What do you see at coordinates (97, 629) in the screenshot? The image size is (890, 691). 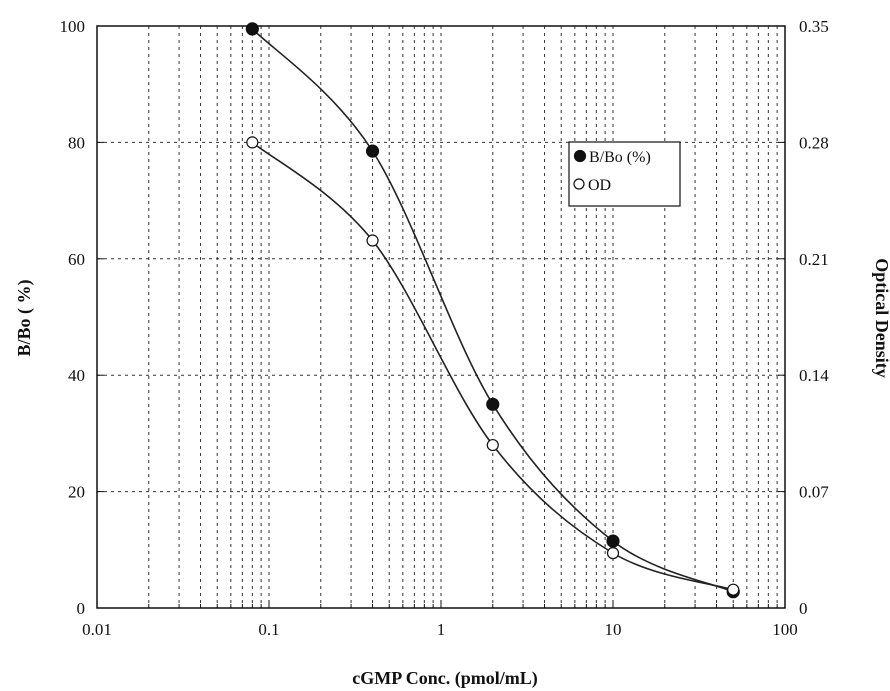 I see `x-tick-label: 0.01` at bounding box center [97, 629].